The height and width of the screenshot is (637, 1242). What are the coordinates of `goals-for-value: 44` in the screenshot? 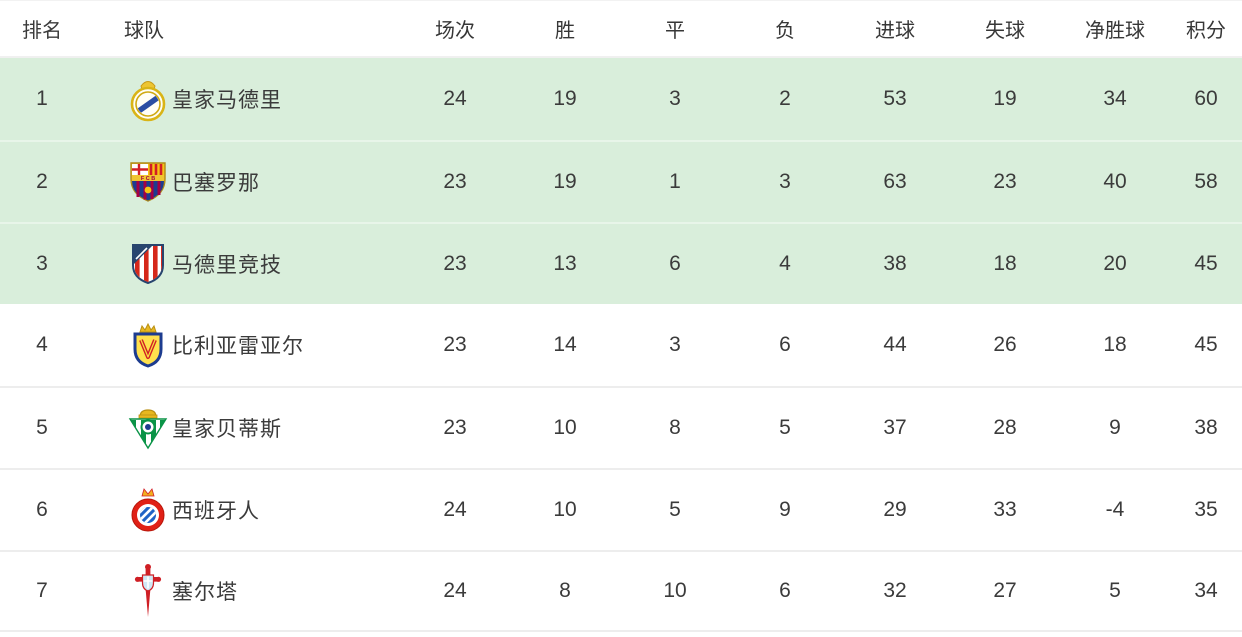 It's located at (895, 344).